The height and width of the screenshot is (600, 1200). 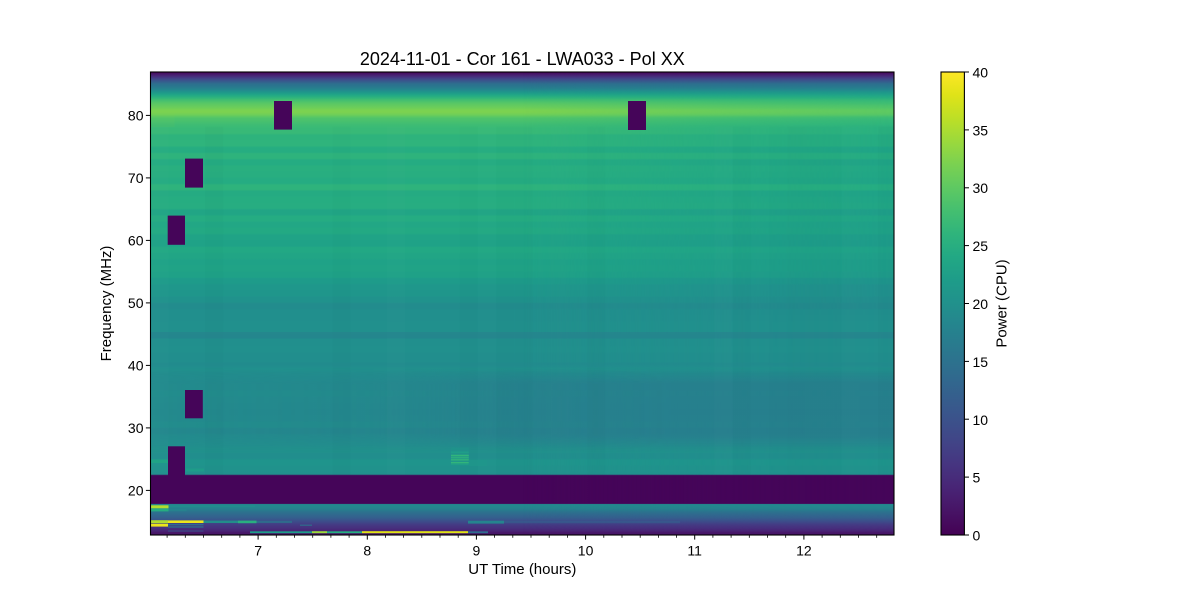 What do you see at coordinates (522, 59) in the screenshot?
I see `svg-text:2024-11-01 - Cor 161 - LWA033: 2024-11-01 - Cor 161 - LWA033 - Pol XX` at bounding box center [522, 59].